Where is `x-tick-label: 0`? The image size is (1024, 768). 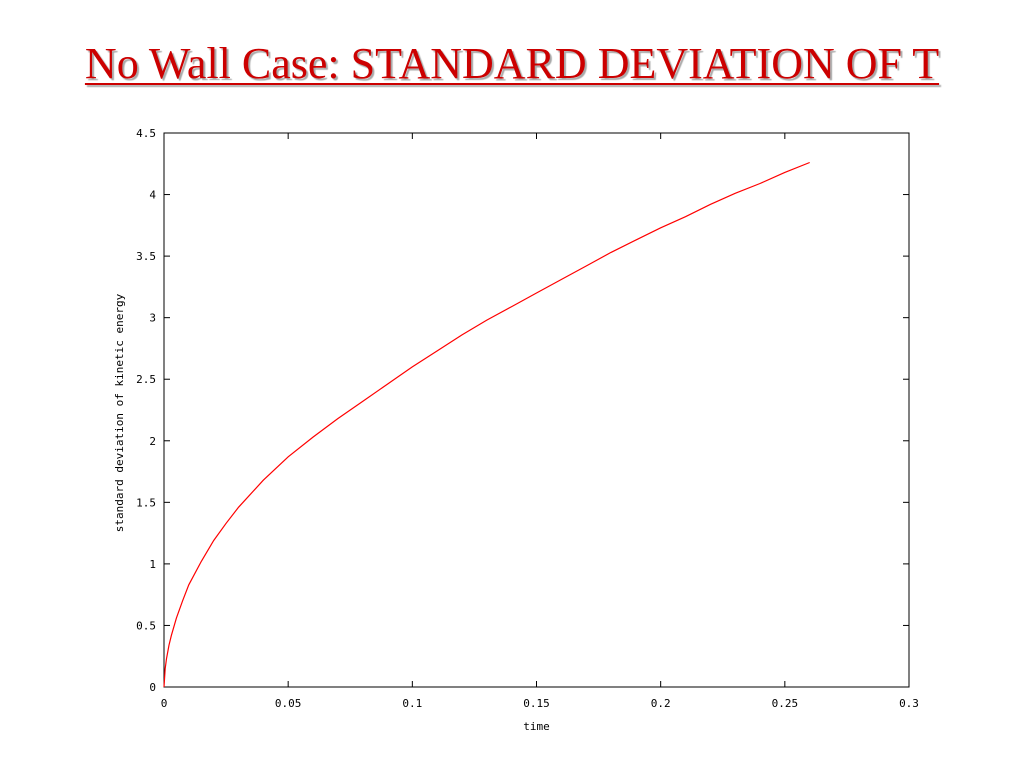 x-tick-label: 0 is located at coordinates (164, 703).